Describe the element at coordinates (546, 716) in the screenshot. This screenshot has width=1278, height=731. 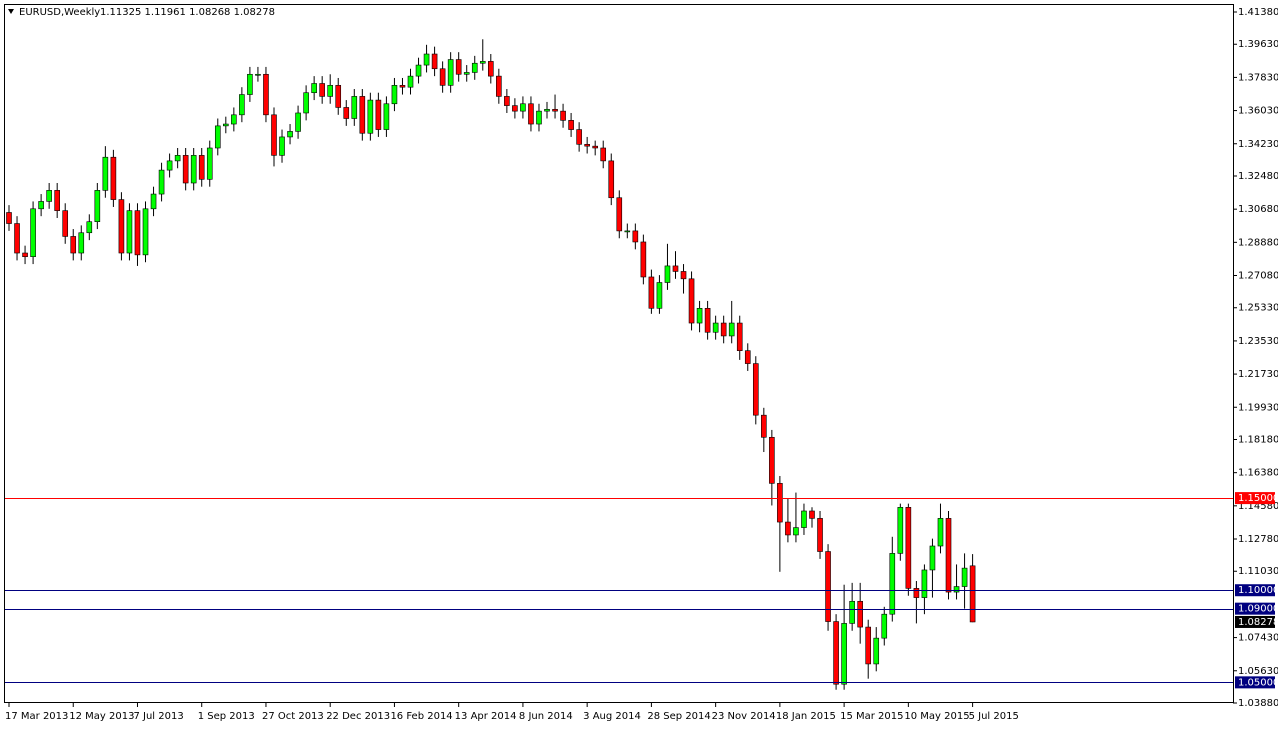
I see `x-tick-label: 8 Jun 2014` at that location.